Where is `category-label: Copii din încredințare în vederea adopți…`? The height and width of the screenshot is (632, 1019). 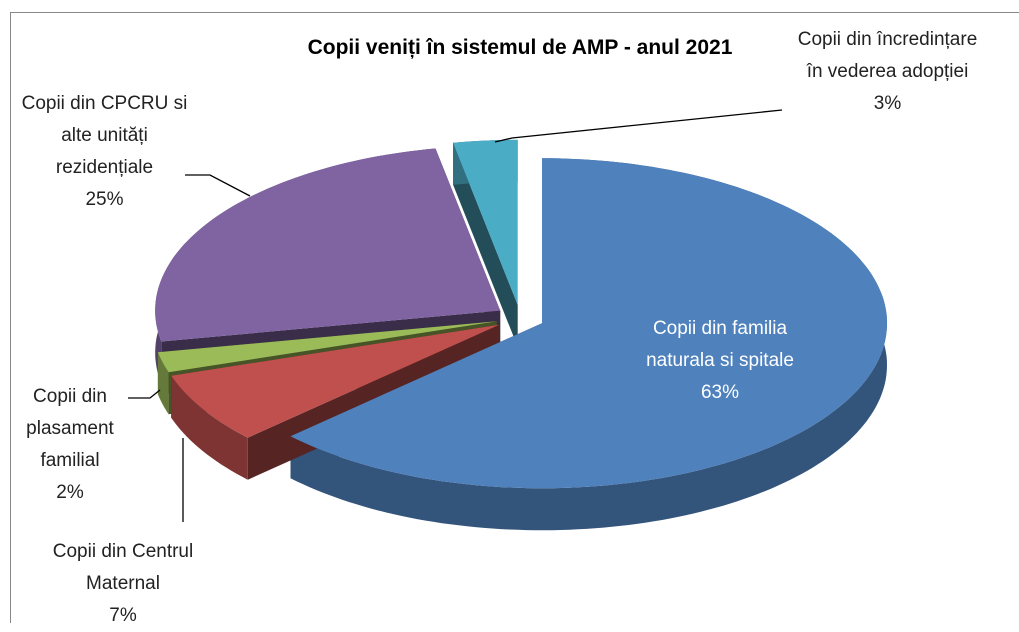
category-label: Copii din încredințare în vederea adopți… is located at coordinates (887, 56).